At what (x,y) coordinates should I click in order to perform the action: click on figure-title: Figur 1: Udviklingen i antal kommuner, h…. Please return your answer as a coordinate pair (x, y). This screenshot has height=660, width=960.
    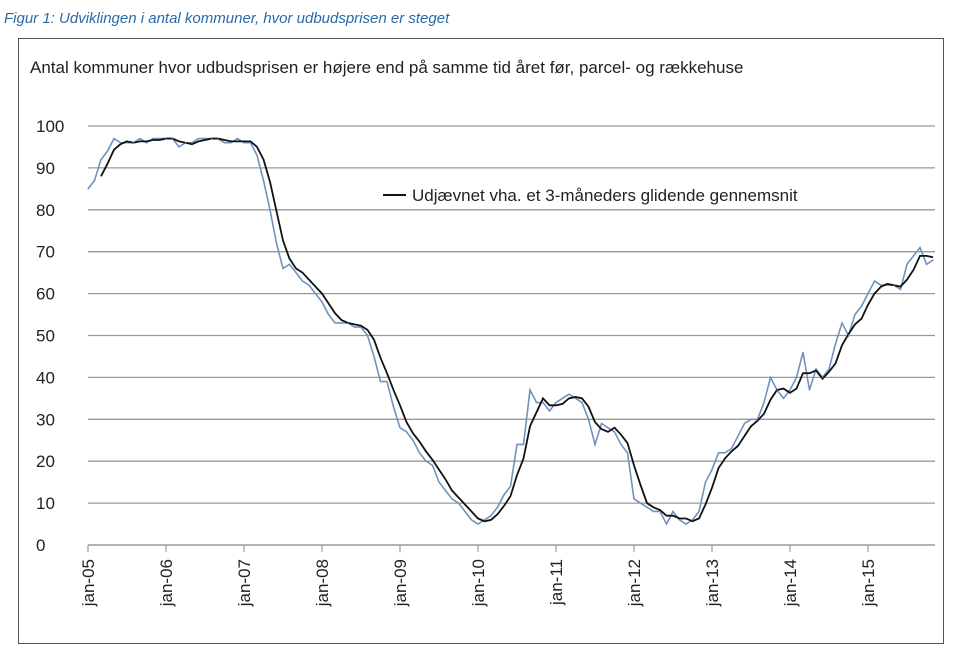
    Looking at the image, I should click on (227, 18).